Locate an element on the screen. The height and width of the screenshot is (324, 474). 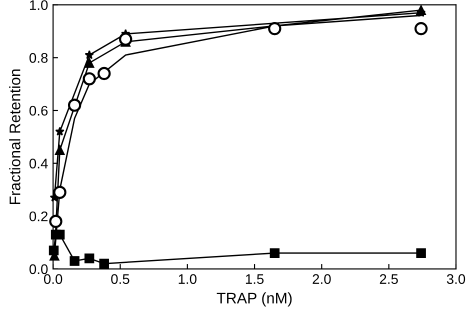
y-tick-label: 0.6 is located at coordinates (38, 111).